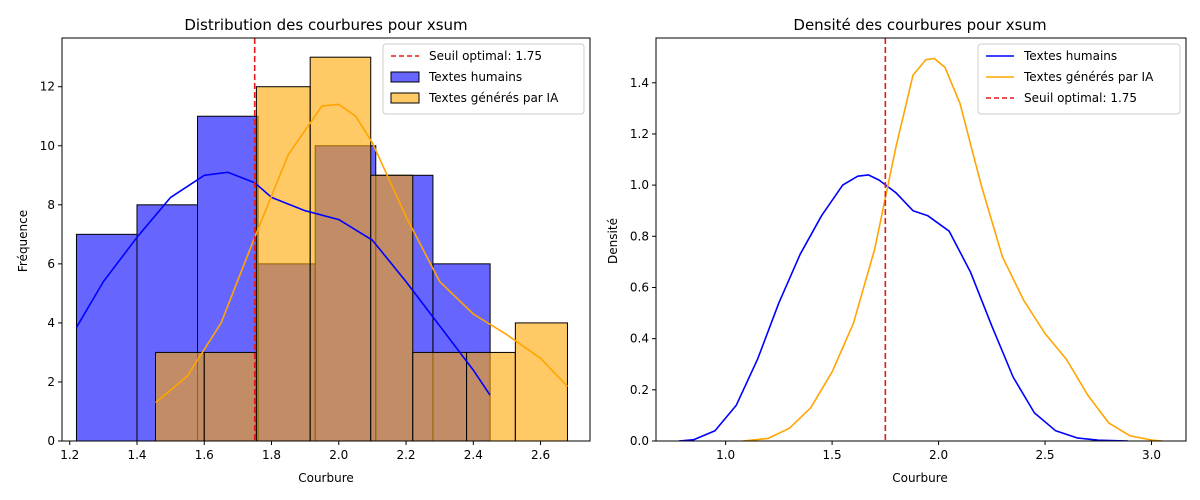 The height and width of the screenshot is (500, 1200). What do you see at coordinates (51, 382) in the screenshot?
I see `y-tick-label: 2` at bounding box center [51, 382].